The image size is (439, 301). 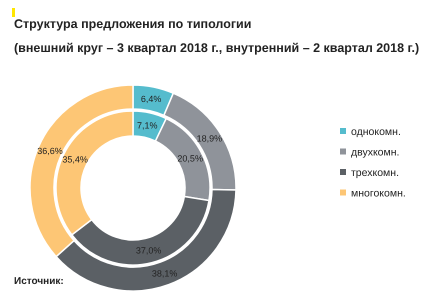 I want to click on data-label: 37,0%, so click(x=149, y=251).